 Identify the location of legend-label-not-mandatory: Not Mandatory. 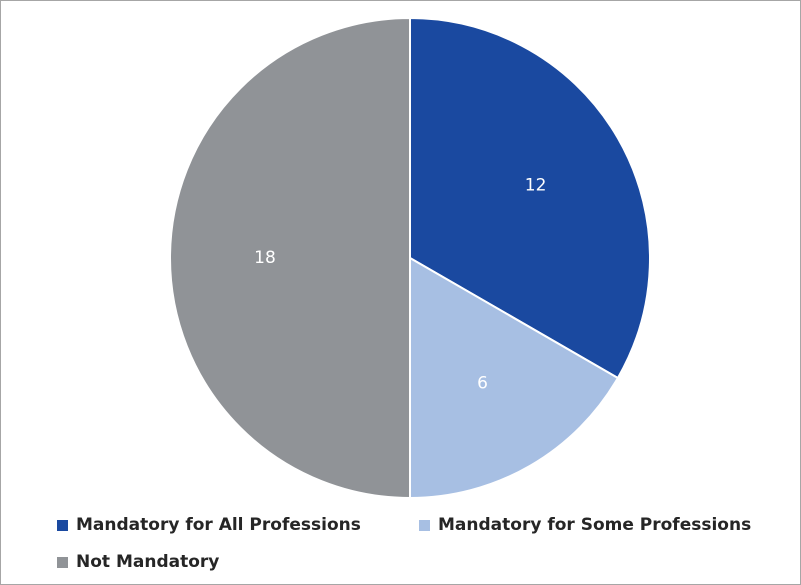
(148, 562).